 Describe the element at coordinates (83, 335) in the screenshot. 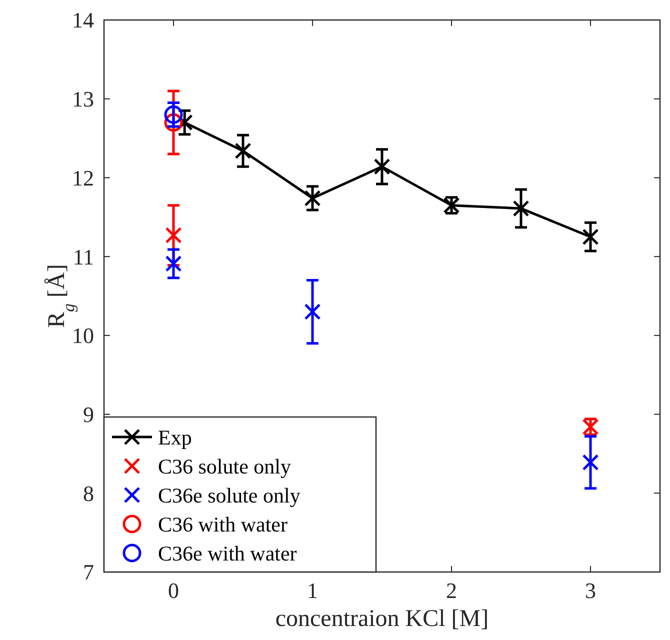

I see `y-tick-label: 10` at that location.